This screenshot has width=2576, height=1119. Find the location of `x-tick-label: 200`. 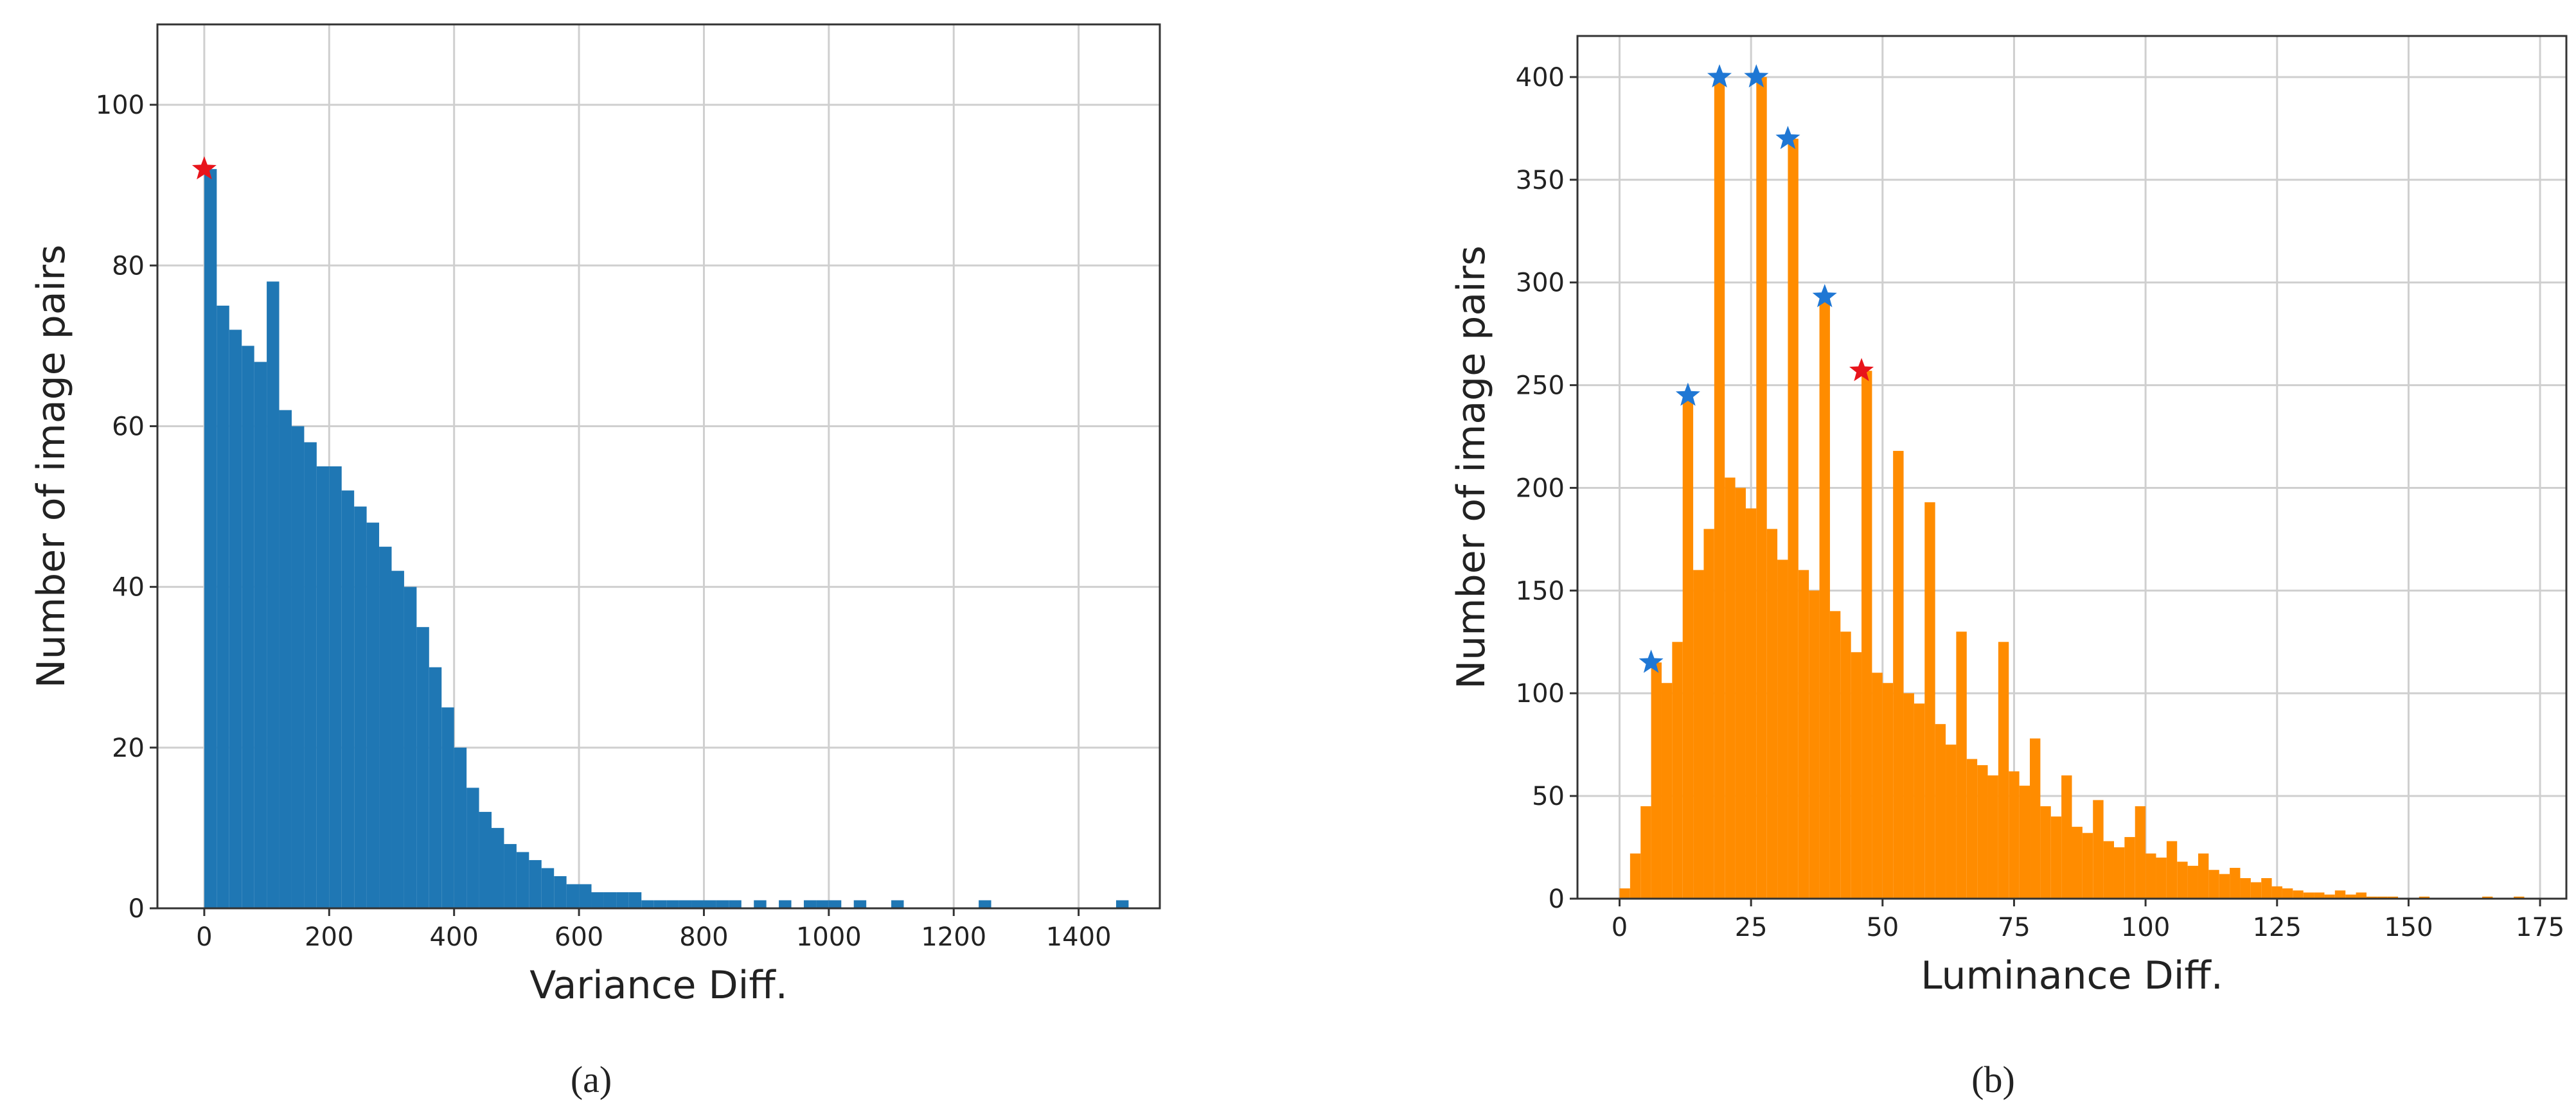

x-tick-label: 200 is located at coordinates (329, 937).